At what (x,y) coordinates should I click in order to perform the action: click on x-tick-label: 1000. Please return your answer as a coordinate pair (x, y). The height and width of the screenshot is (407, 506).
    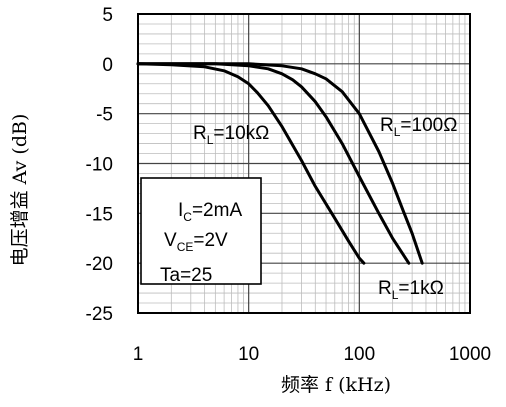
    Looking at the image, I should click on (470, 354).